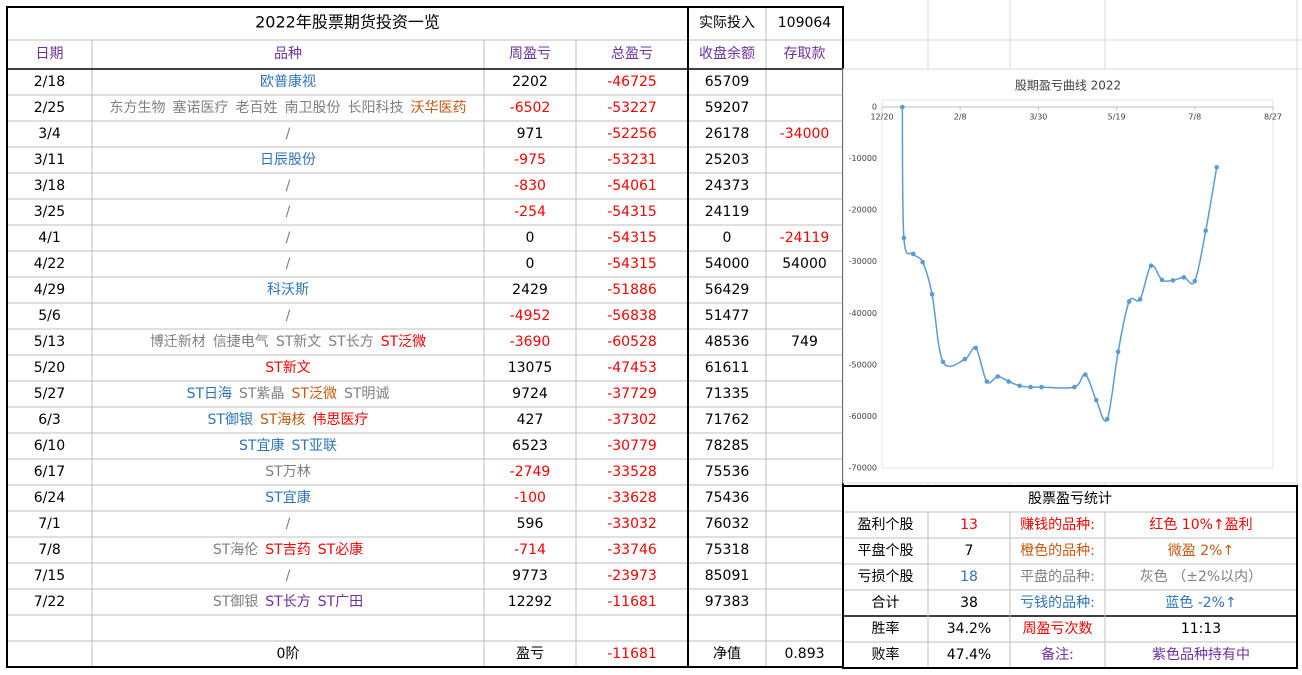  What do you see at coordinates (632, 368) in the screenshot?
I see `total-cell: -47453` at bounding box center [632, 368].